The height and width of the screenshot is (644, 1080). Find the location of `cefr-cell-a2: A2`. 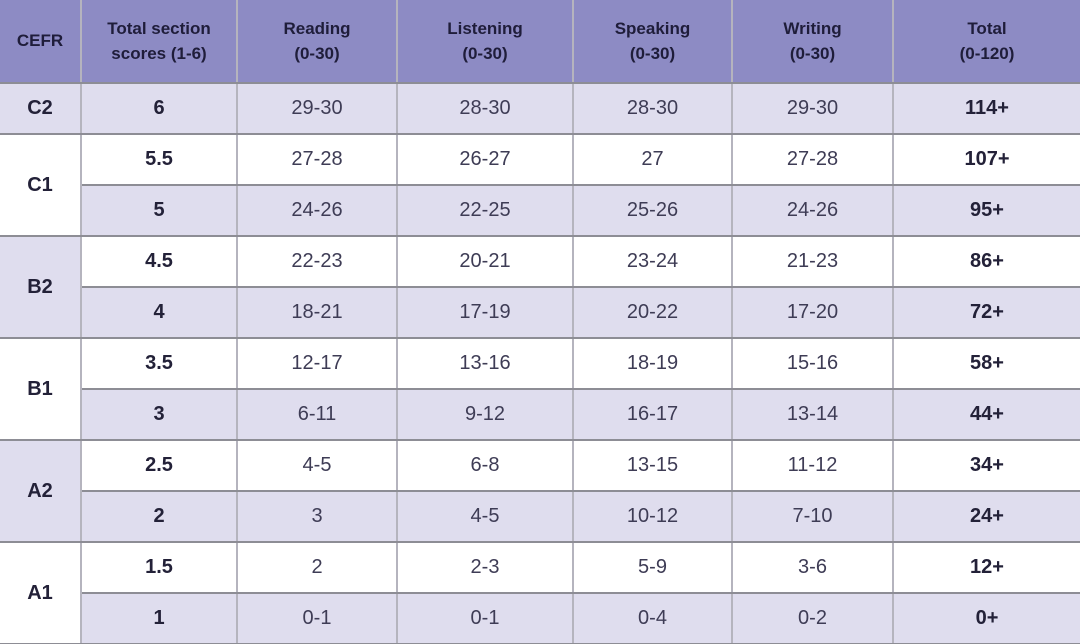

cefr-cell-a2: A2 is located at coordinates (41, 491).